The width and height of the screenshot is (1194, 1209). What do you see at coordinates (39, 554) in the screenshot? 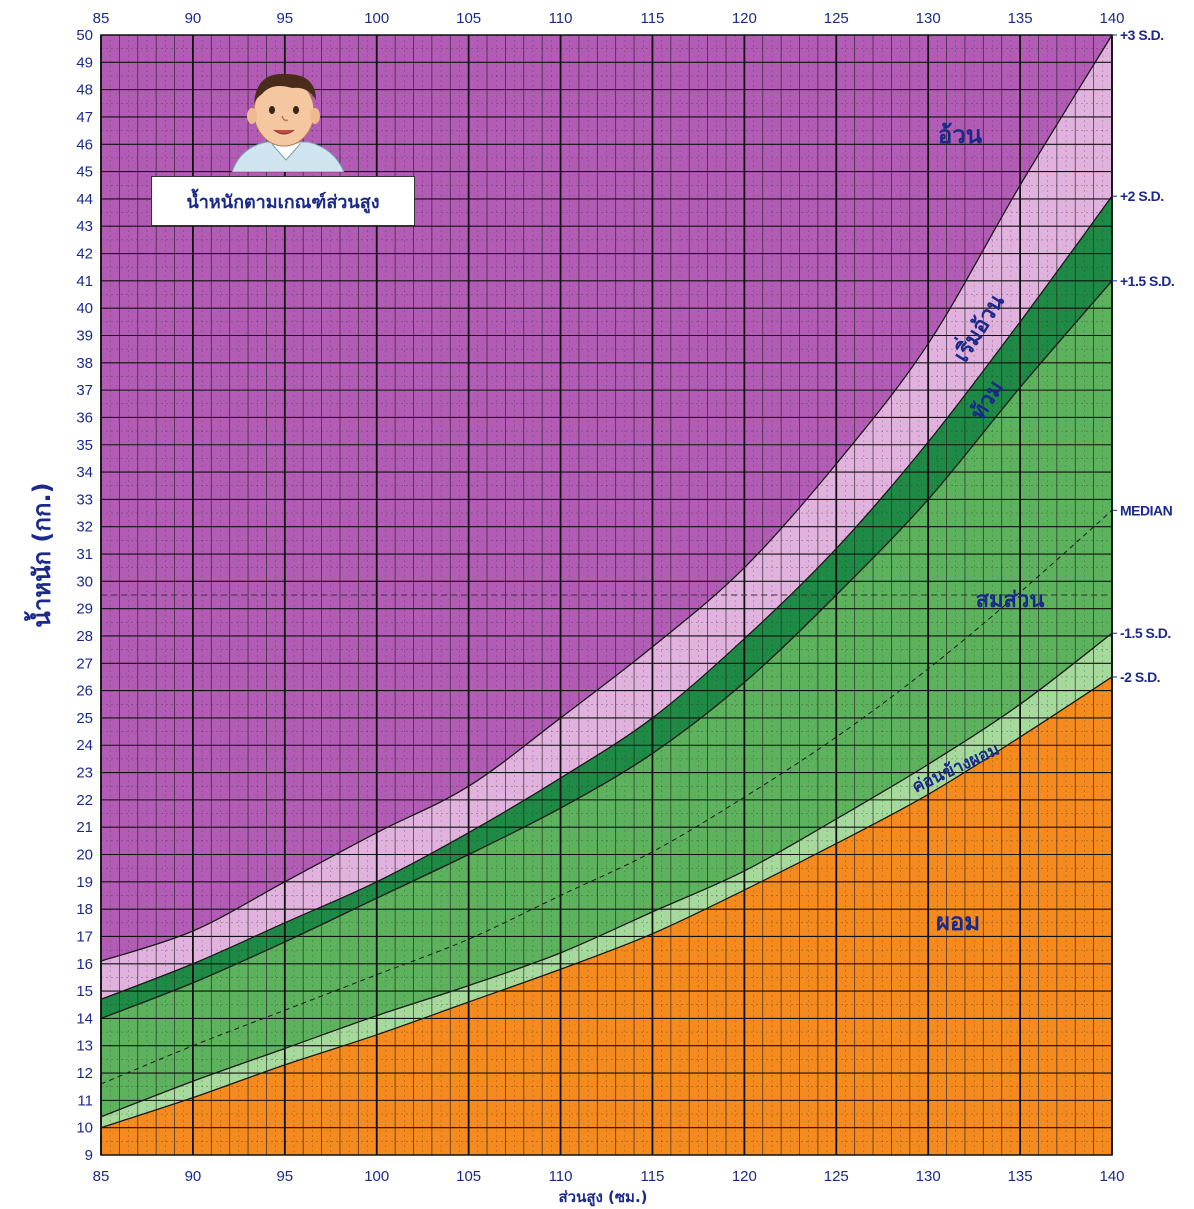
I see `y-axis-title: น้ำหนัก (กก.)` at bounding box center [39, 554].